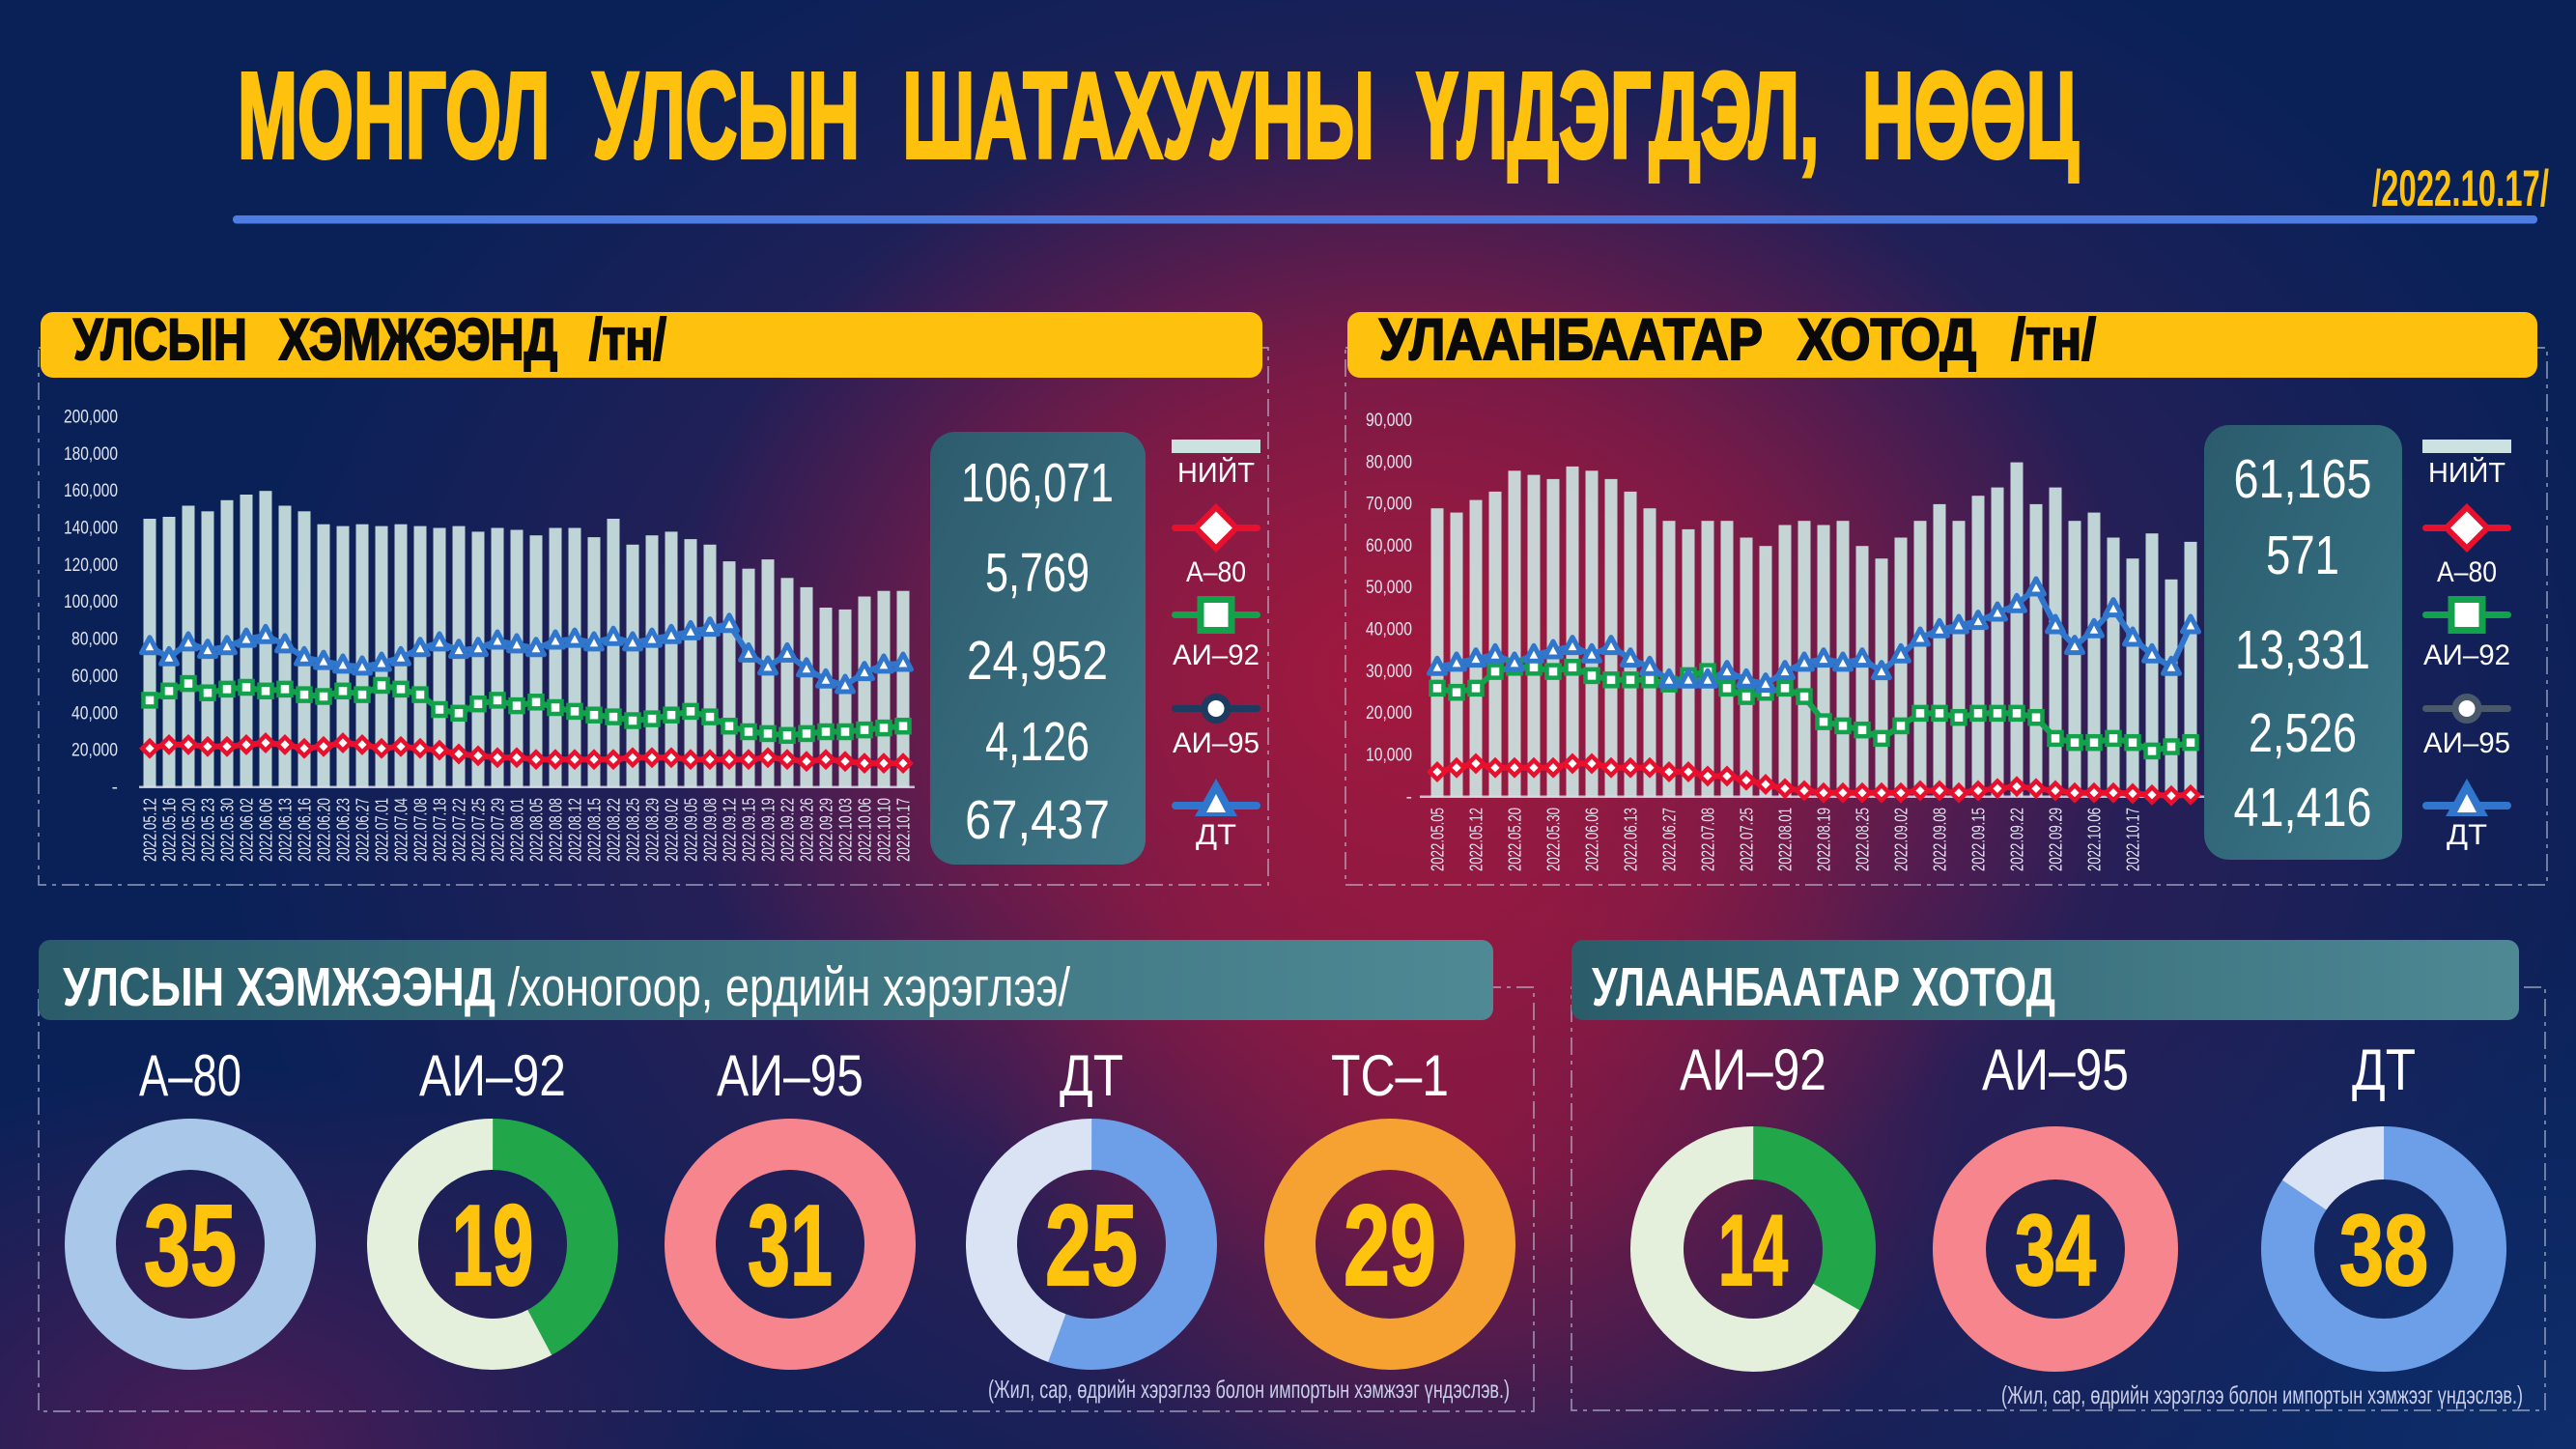 Image resolution: width=2576 pixels, height=1449 pixels. Describe the element at coordinates (2303, 807) in the screenshot. I see `svg-text: 41,416` at that location.